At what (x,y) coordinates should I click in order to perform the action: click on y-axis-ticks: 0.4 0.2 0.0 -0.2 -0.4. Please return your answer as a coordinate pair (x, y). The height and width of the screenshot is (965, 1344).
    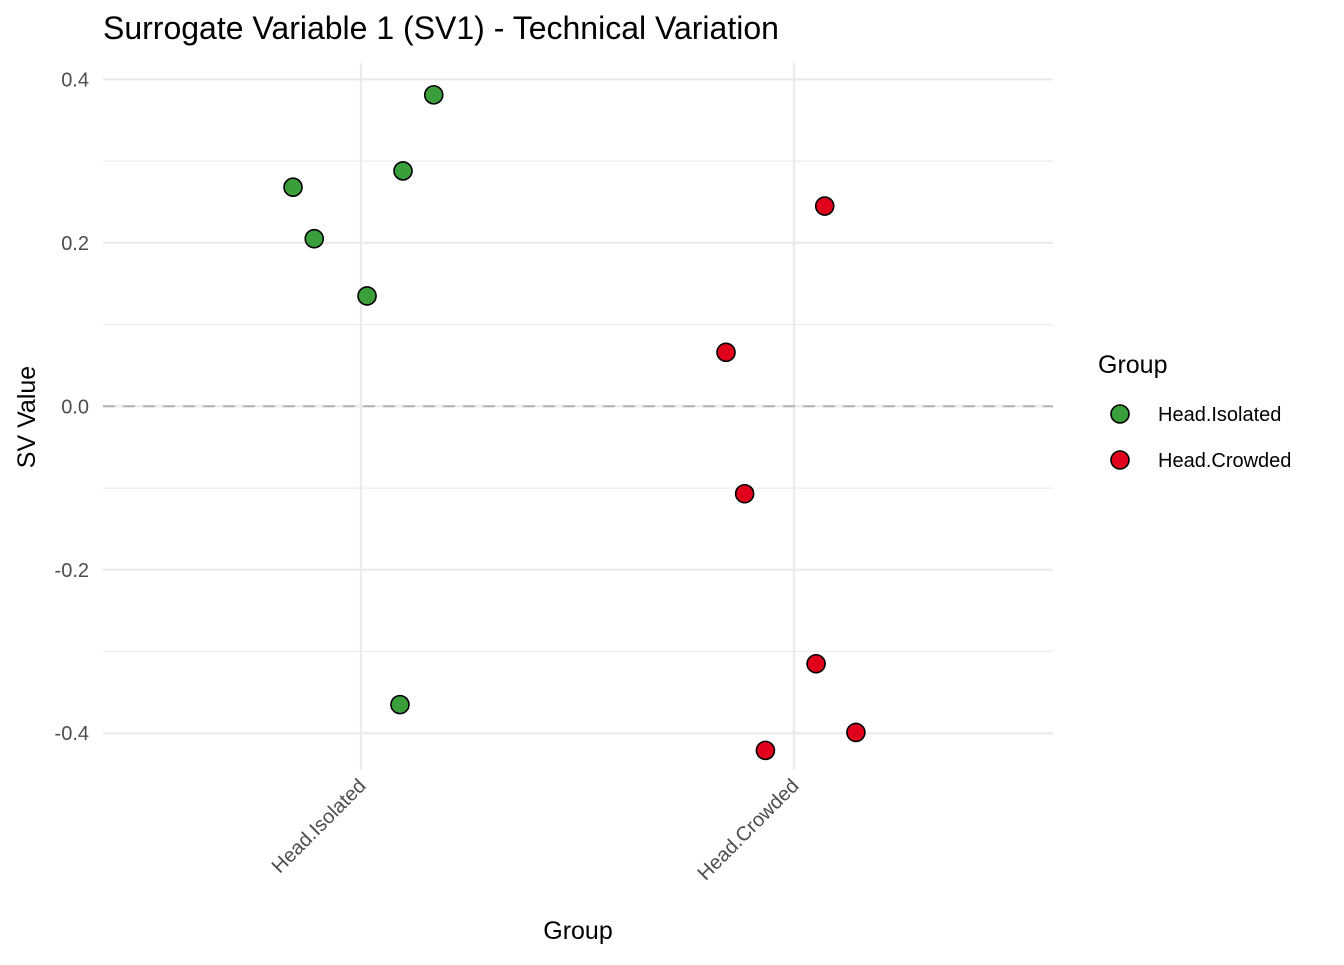
    Looking at the image, I should click on (72, 407).